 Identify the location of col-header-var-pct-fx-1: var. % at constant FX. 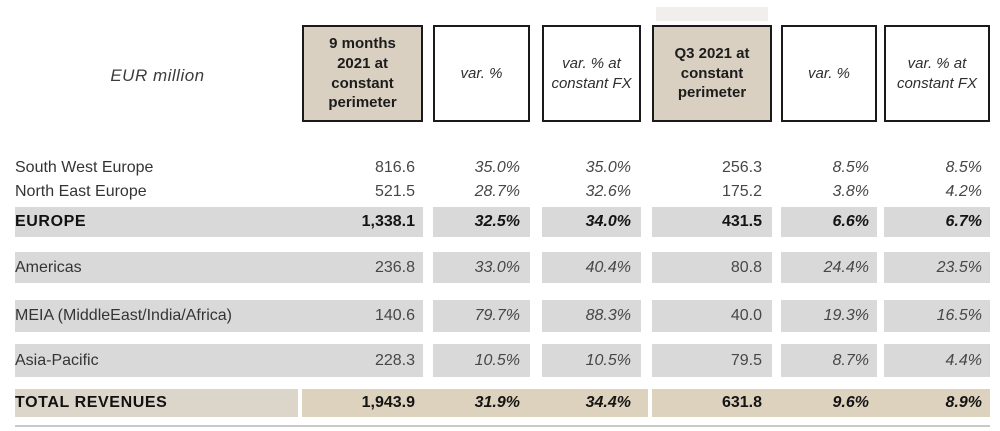
(591, 73).